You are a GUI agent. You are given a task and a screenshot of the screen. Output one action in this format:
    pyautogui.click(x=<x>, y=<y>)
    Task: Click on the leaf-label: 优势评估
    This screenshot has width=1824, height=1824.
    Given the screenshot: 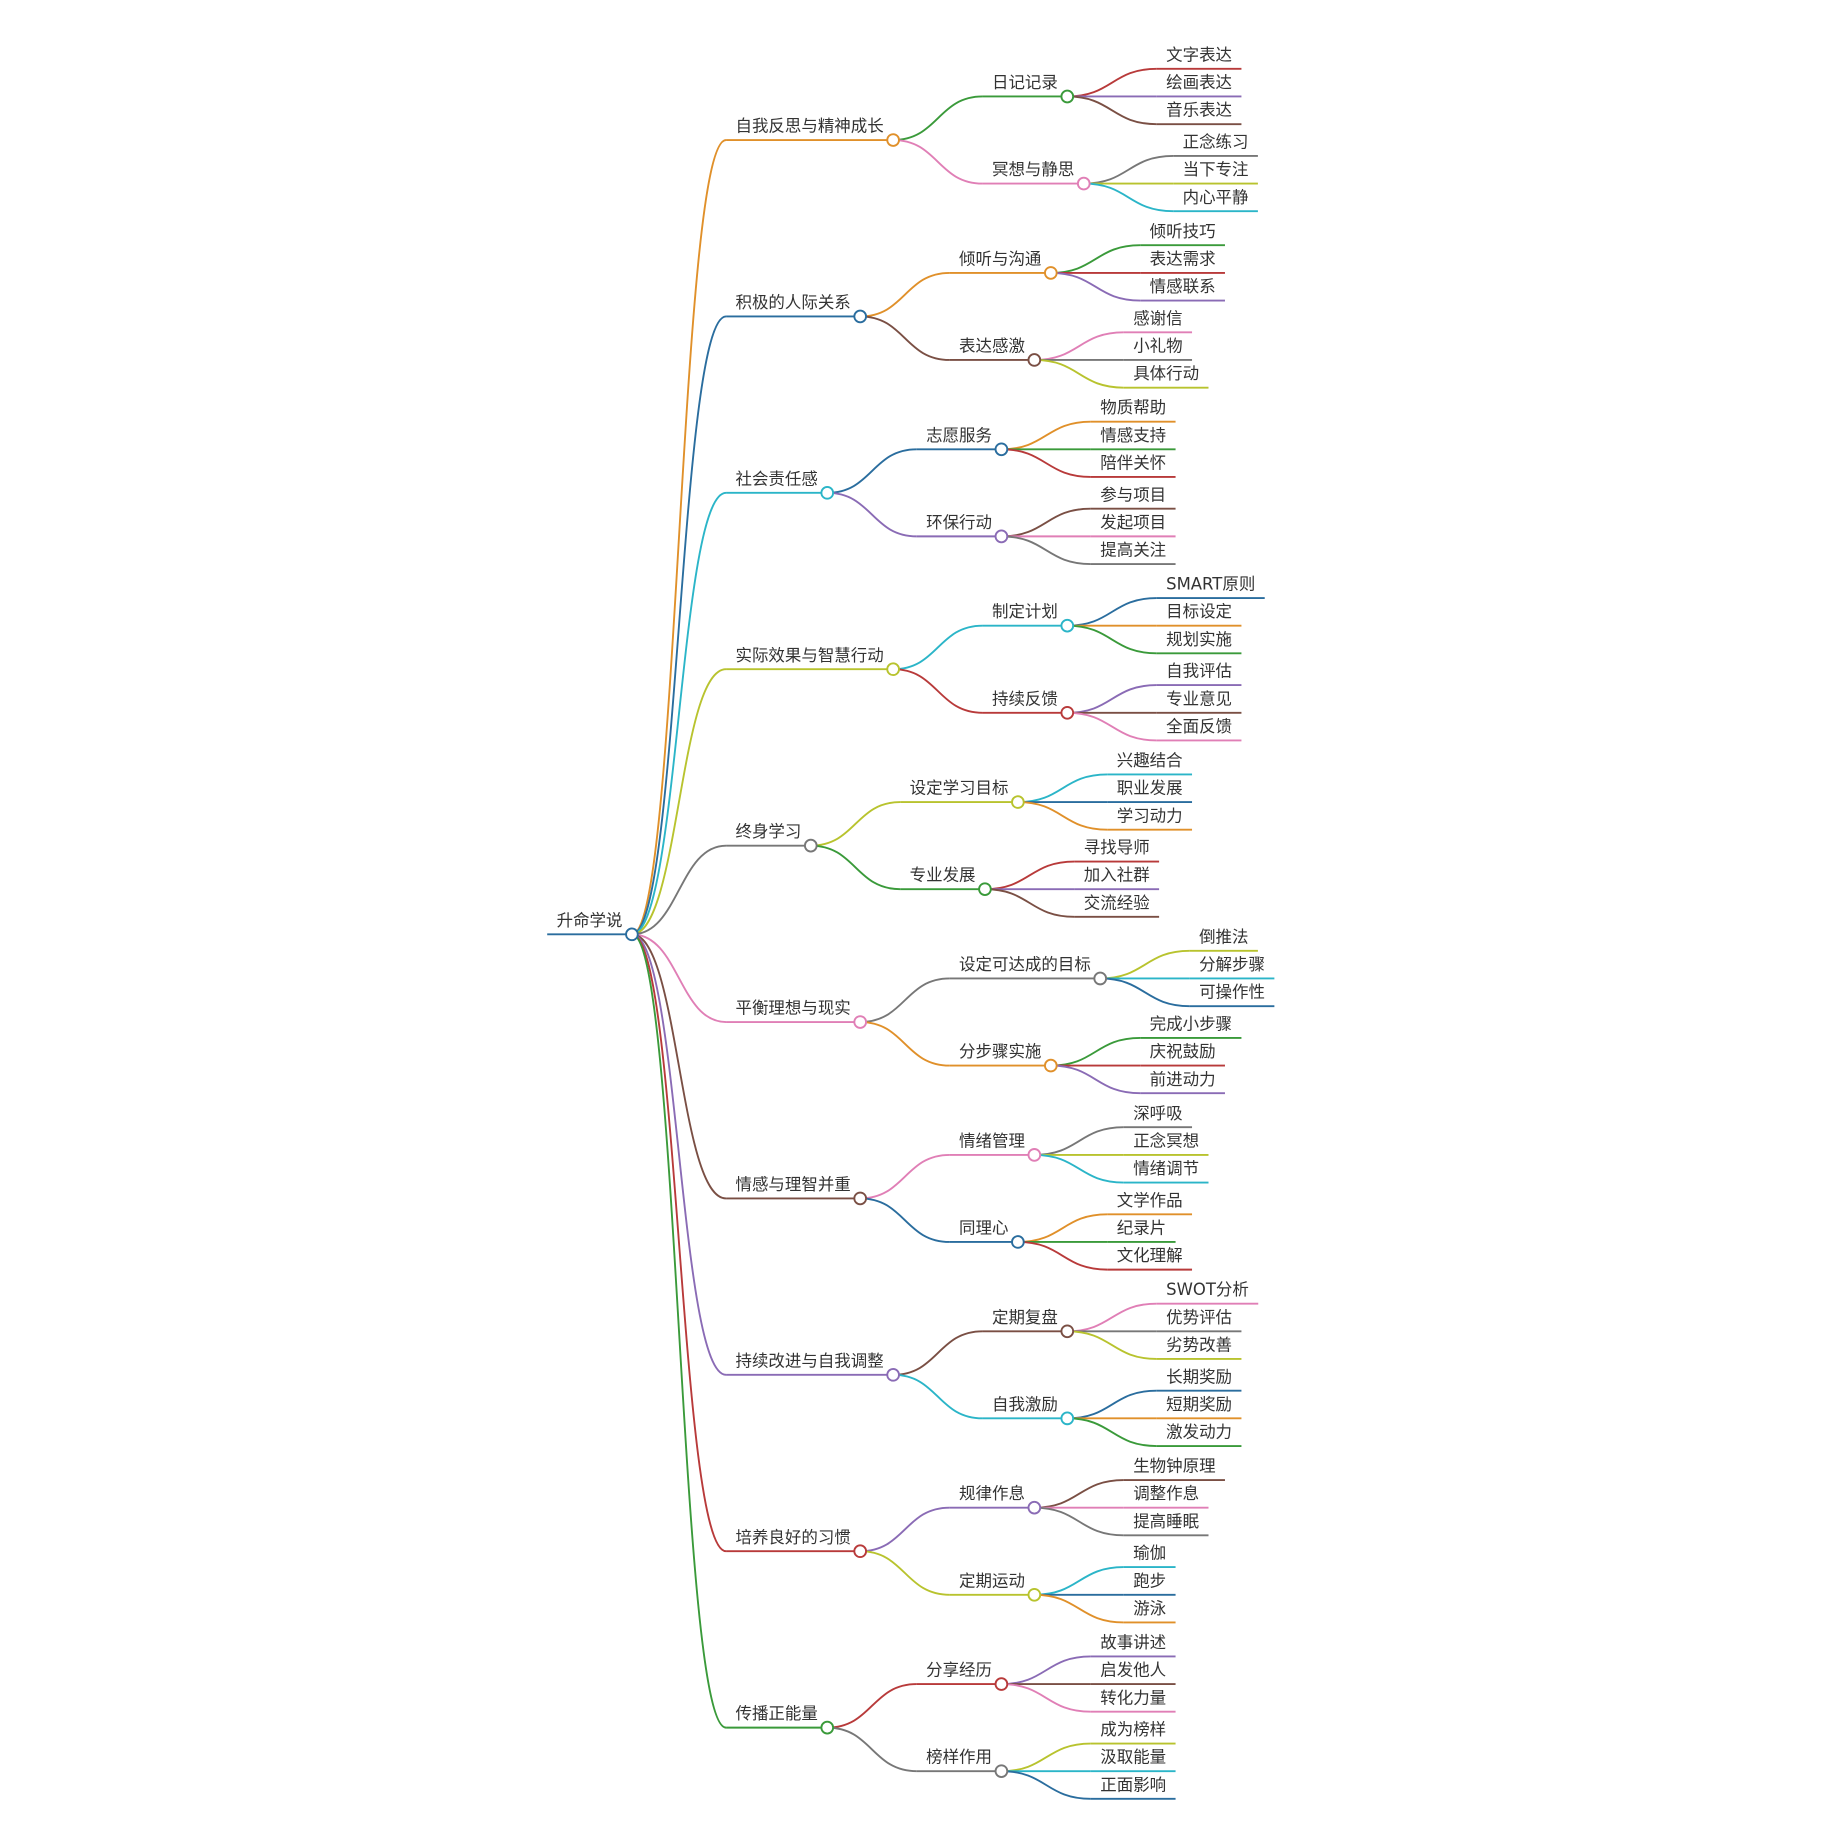 What is the action you would take?
    pyautogui.click(x=1199, y=1317)
    